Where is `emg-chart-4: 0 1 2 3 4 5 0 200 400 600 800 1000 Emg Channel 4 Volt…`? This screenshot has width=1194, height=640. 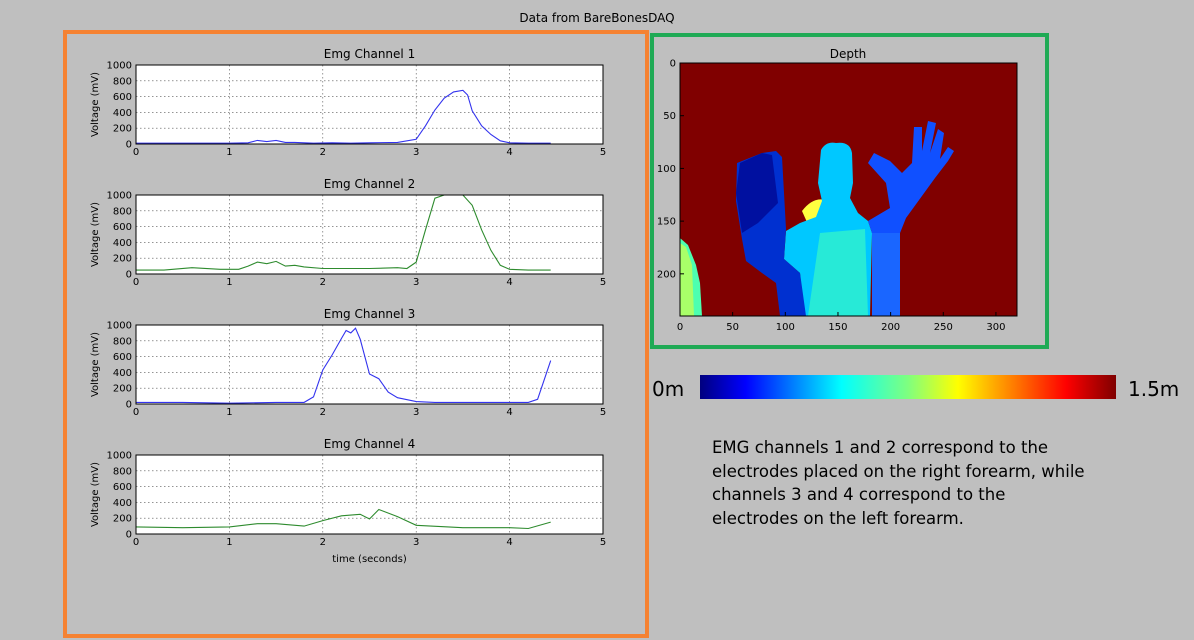
emg-chart-4: 0 1 2 3 4 5 0 200 400 600 800 1000 Emg Channel 4 Volt… is located at coordinates (348, 501).